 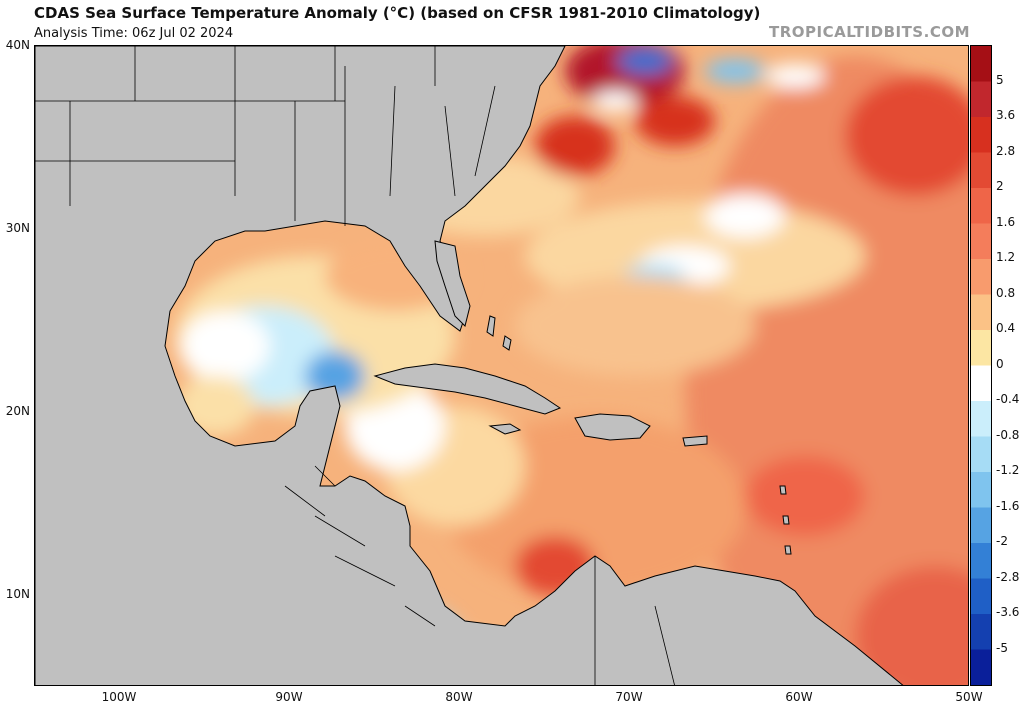 What do you see at coordinates (467, 389) in the screenshot?
I see `cuba` at bounding box center [467, 389].